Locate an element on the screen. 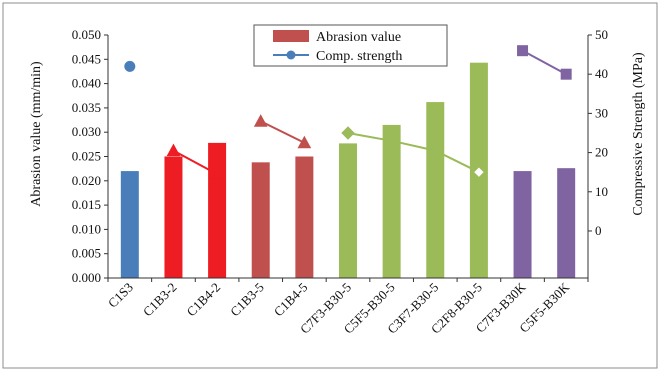 The height and width of the screenshot is (371, 660). bar-c5f5-b30k is located at coordinates (566, 223).